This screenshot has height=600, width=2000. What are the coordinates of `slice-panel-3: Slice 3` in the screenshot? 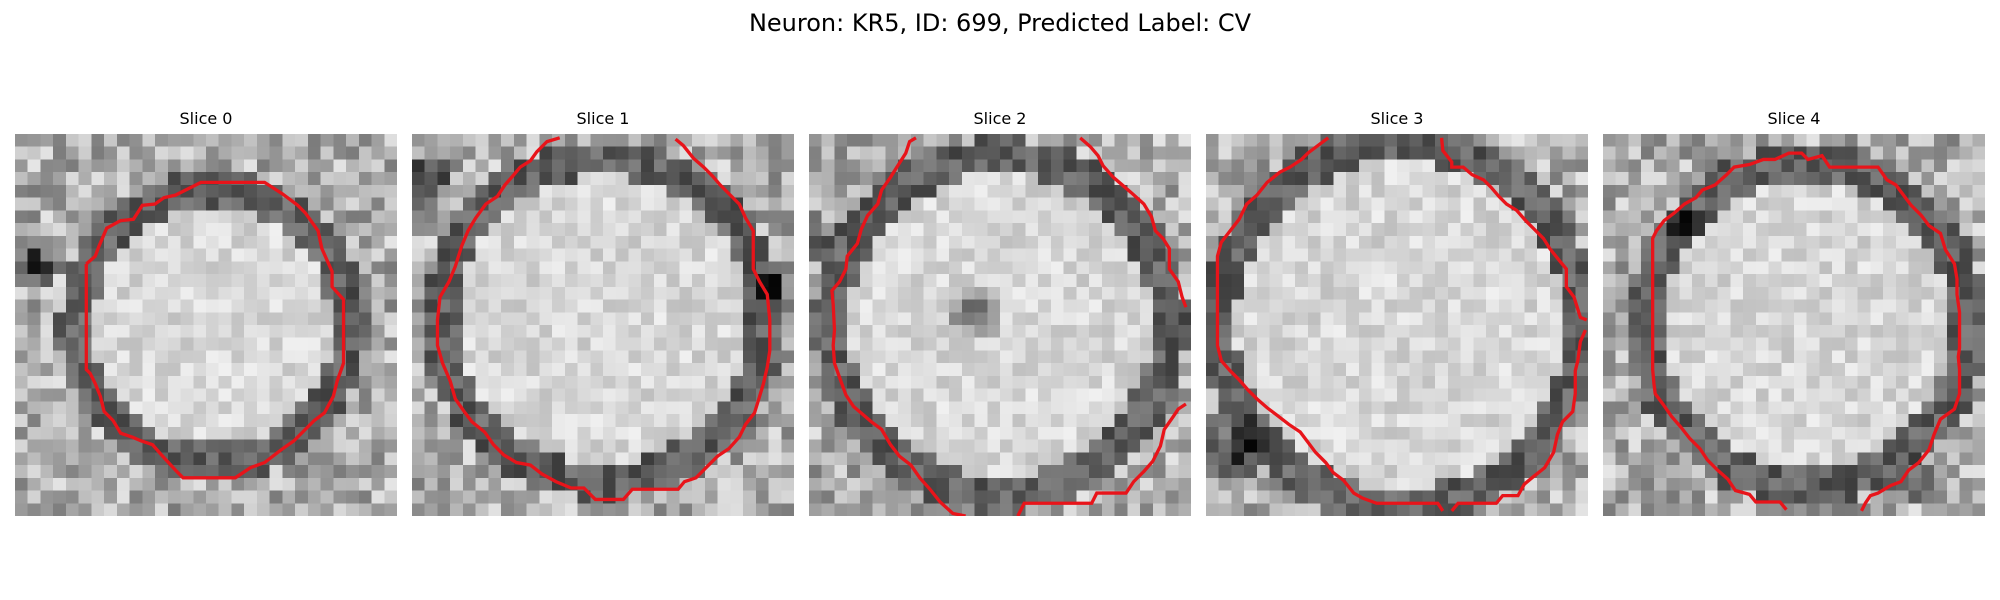 It's located at (1397, 312).